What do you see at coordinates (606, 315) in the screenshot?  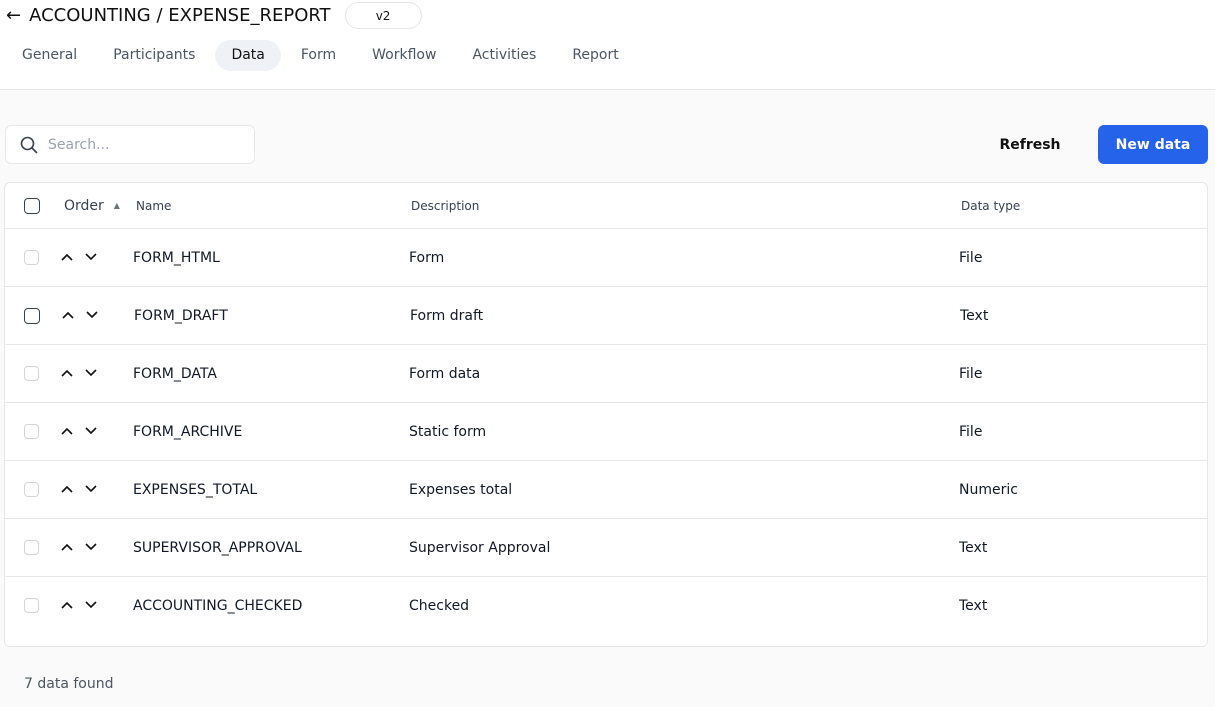 I see `table-row: FORM_DRAFT Form draft Text` at bounding box center [606, 315].